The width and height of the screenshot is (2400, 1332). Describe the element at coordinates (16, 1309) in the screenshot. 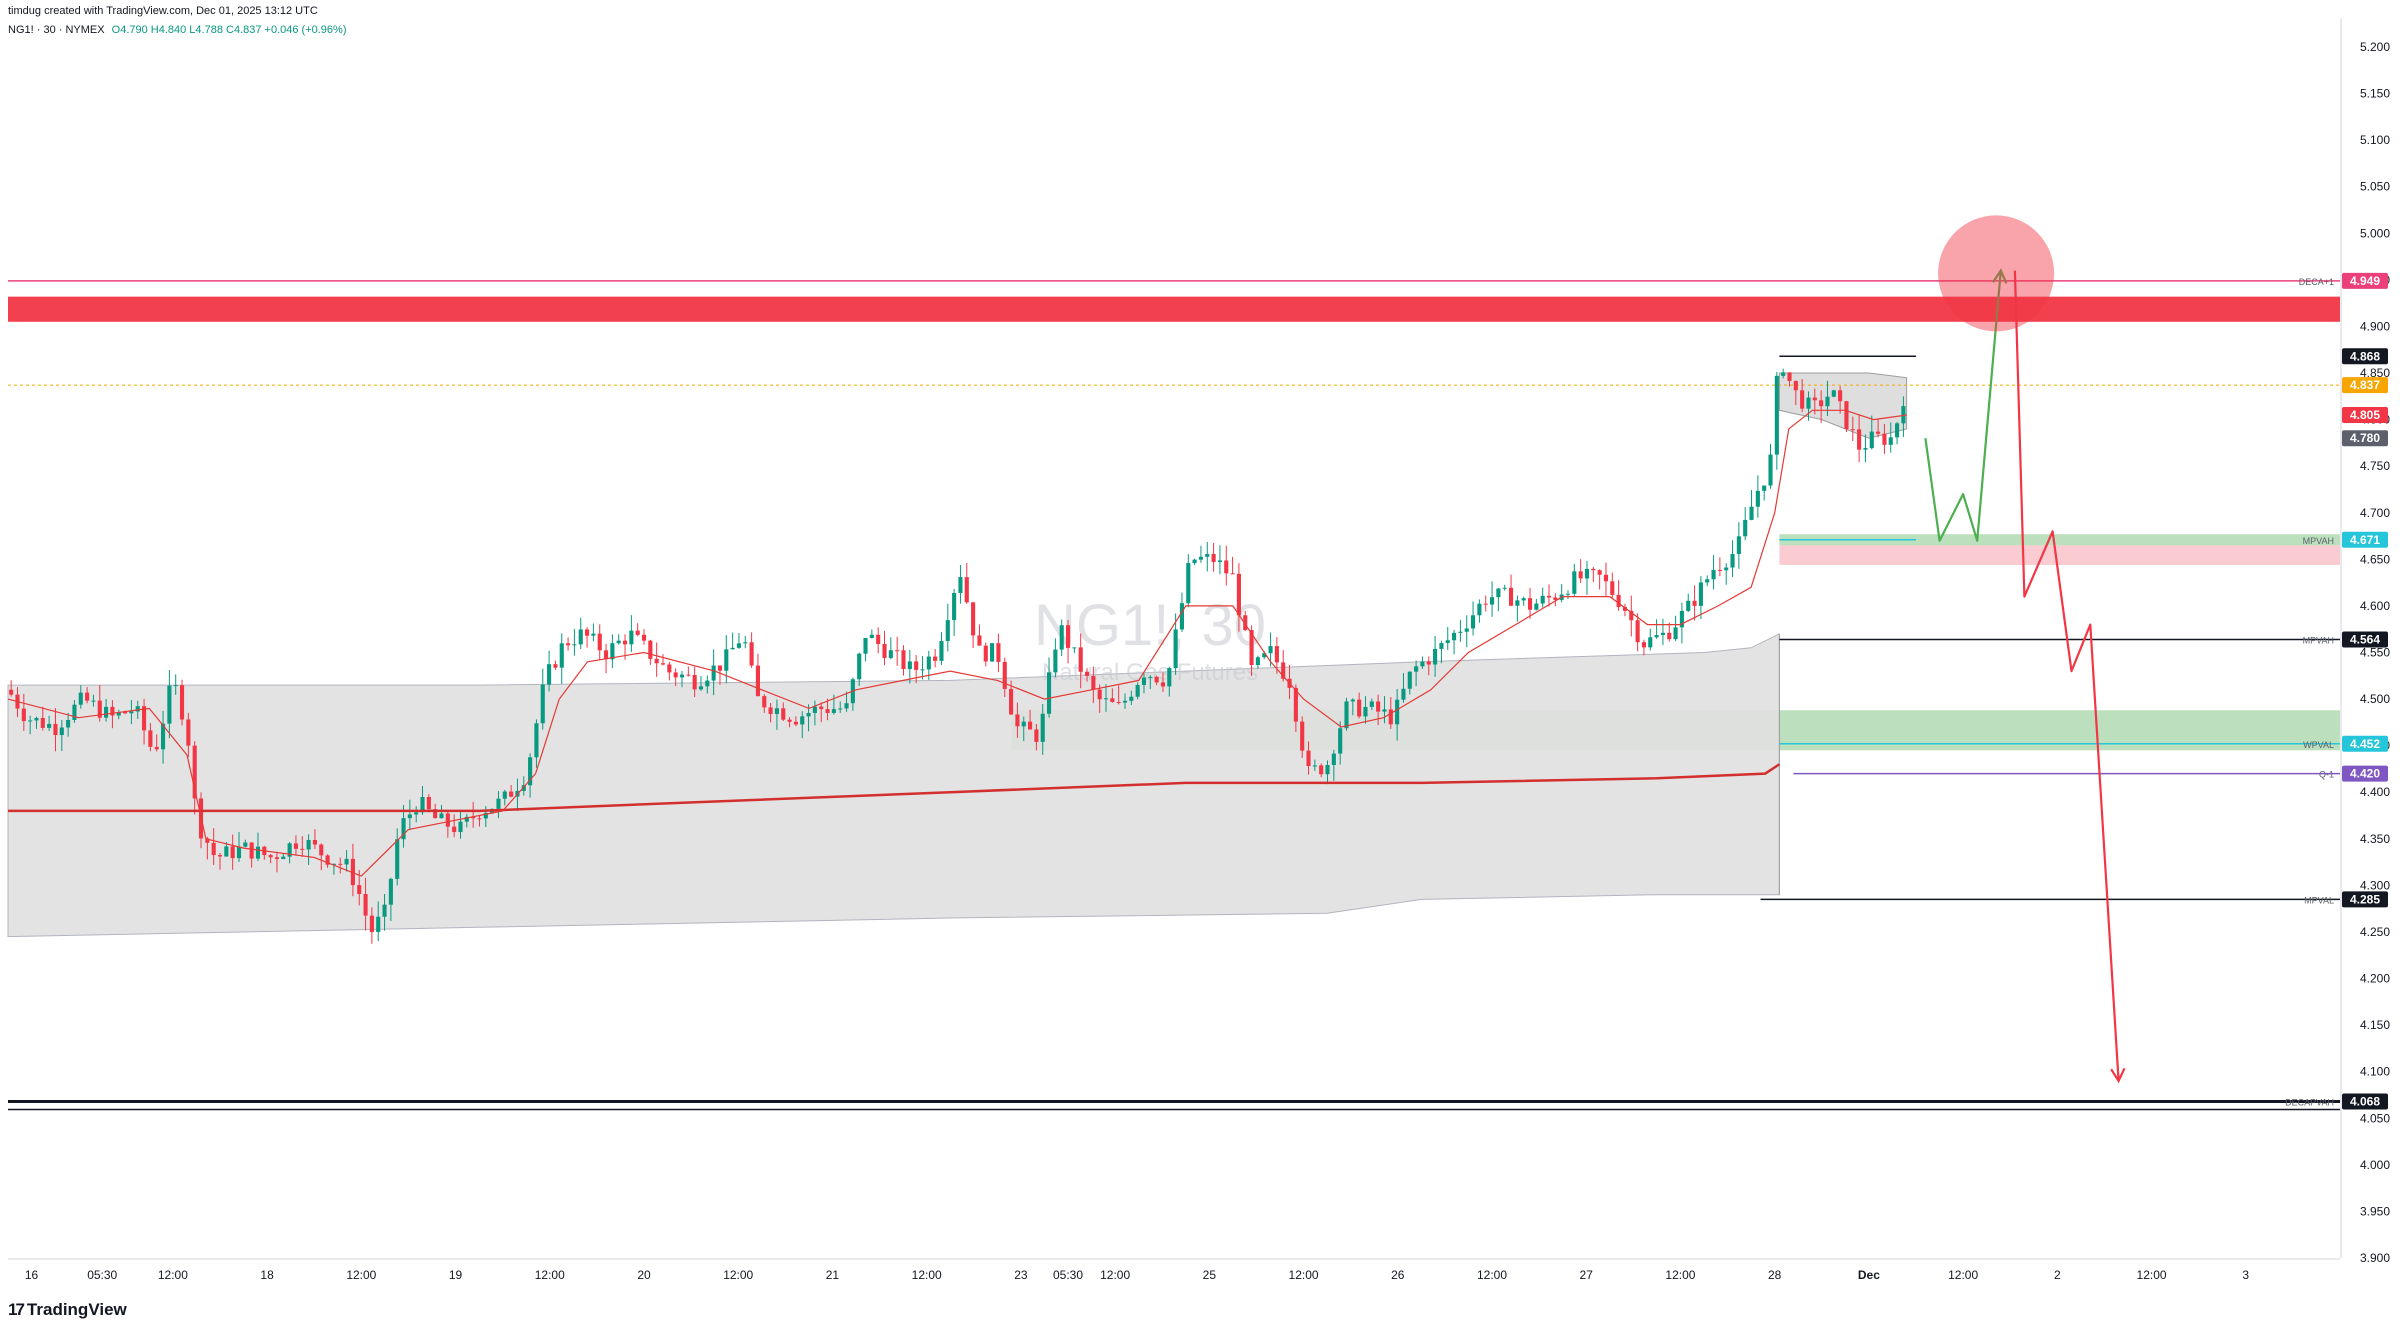

I see `tradingview-logo-icon: 17` at that location.